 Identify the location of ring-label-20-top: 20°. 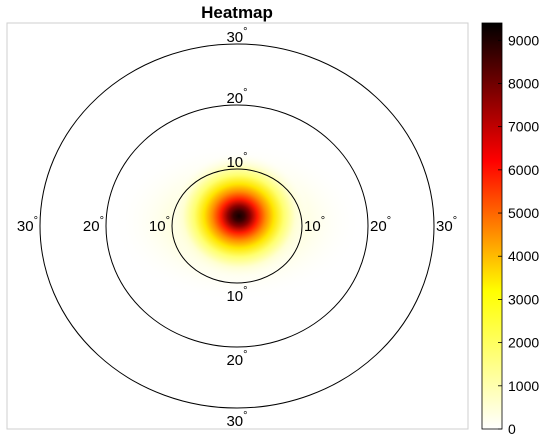
(236, 97).